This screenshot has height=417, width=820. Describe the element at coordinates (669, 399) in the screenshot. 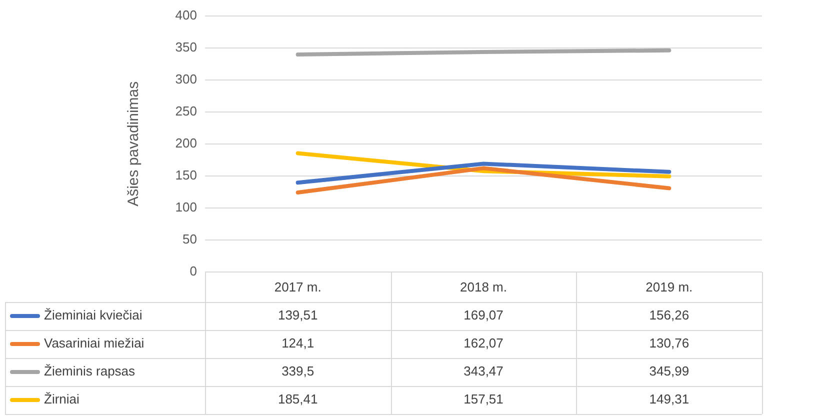

I see `data-label: 149,31` at that location.